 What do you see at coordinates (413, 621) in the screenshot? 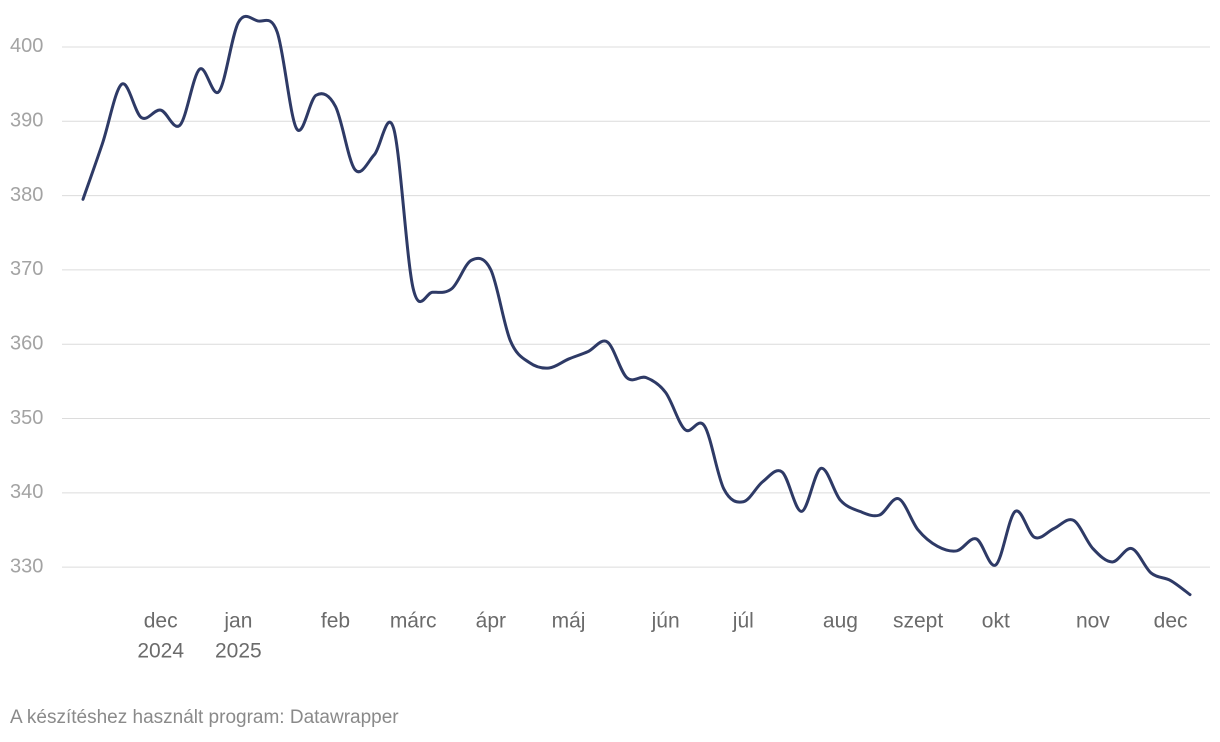
I see `x-tick-label: márc` at bounding box center [413, 621].